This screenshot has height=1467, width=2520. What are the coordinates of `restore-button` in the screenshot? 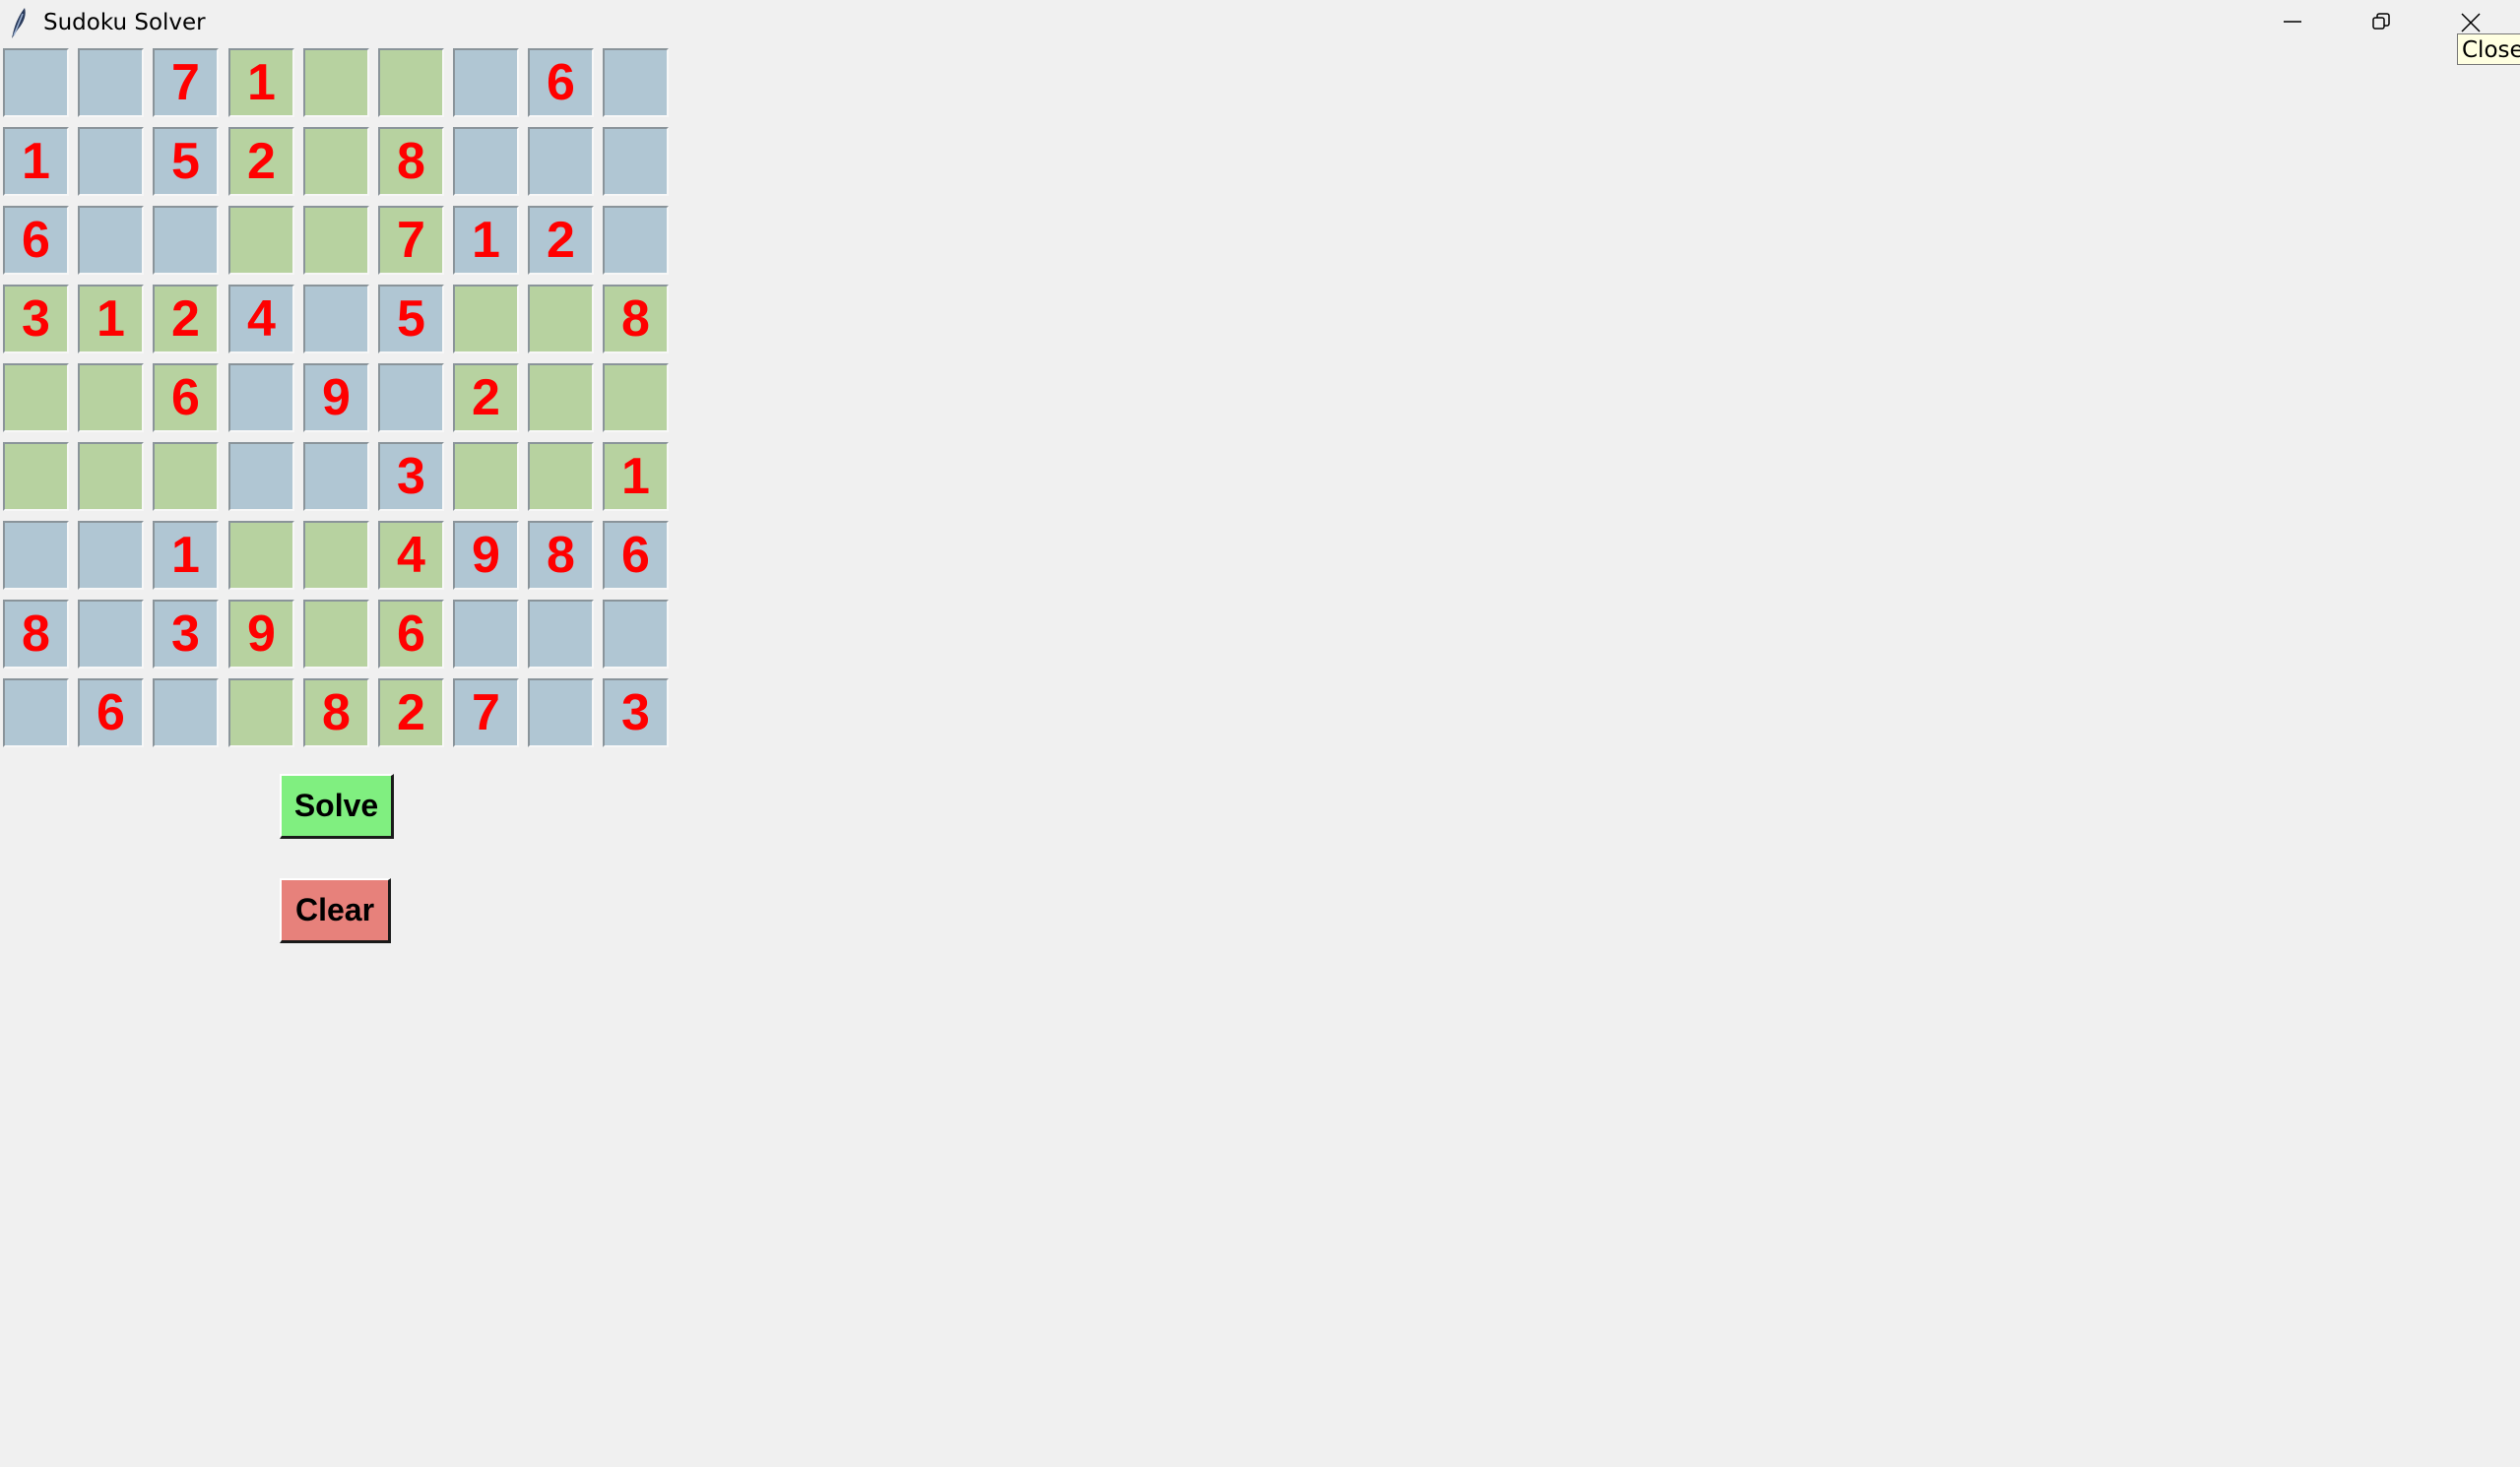 It's located at (2380, 22).